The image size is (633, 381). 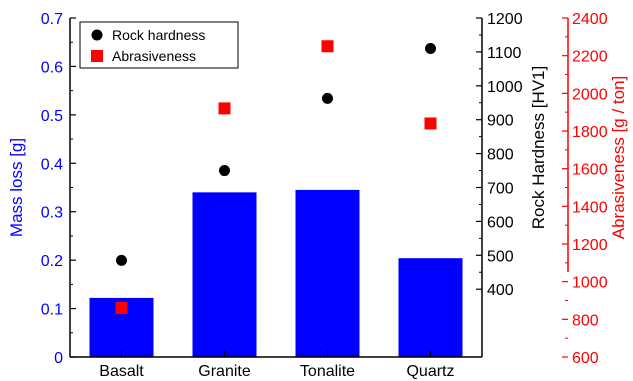 I want to click on x-tick-label-tonalite: Tonalite, so click(x=327, y=371).